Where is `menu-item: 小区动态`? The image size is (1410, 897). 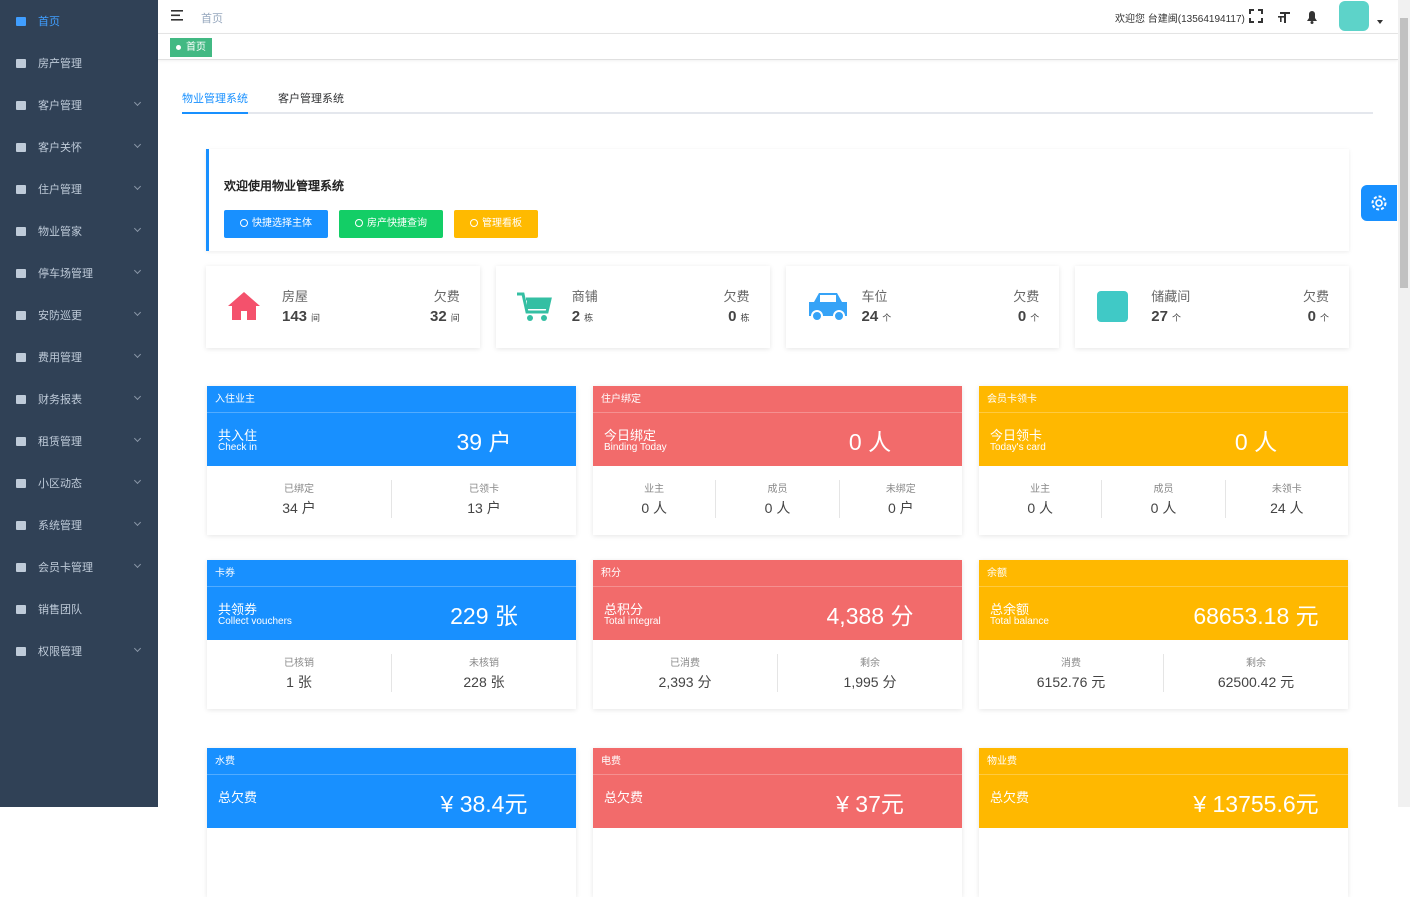
menu-item: 小区动态 is located at coordinates (79, 483).